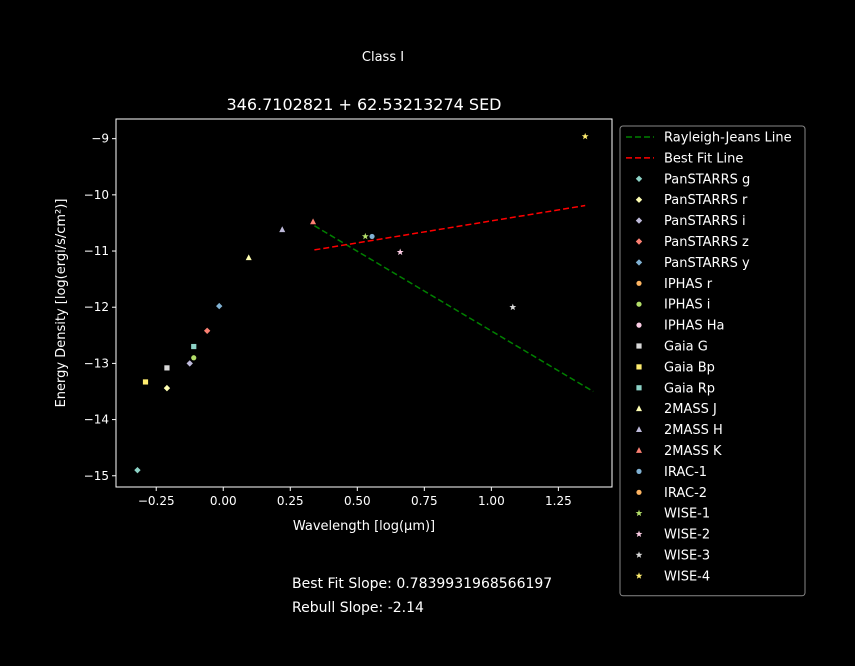 This screenshot has width=855, height=666. What do you see at coordinates (703, 158) in the screenshot?
I see `legend-label: Best Fit Line` at bounding box center [703, 158].